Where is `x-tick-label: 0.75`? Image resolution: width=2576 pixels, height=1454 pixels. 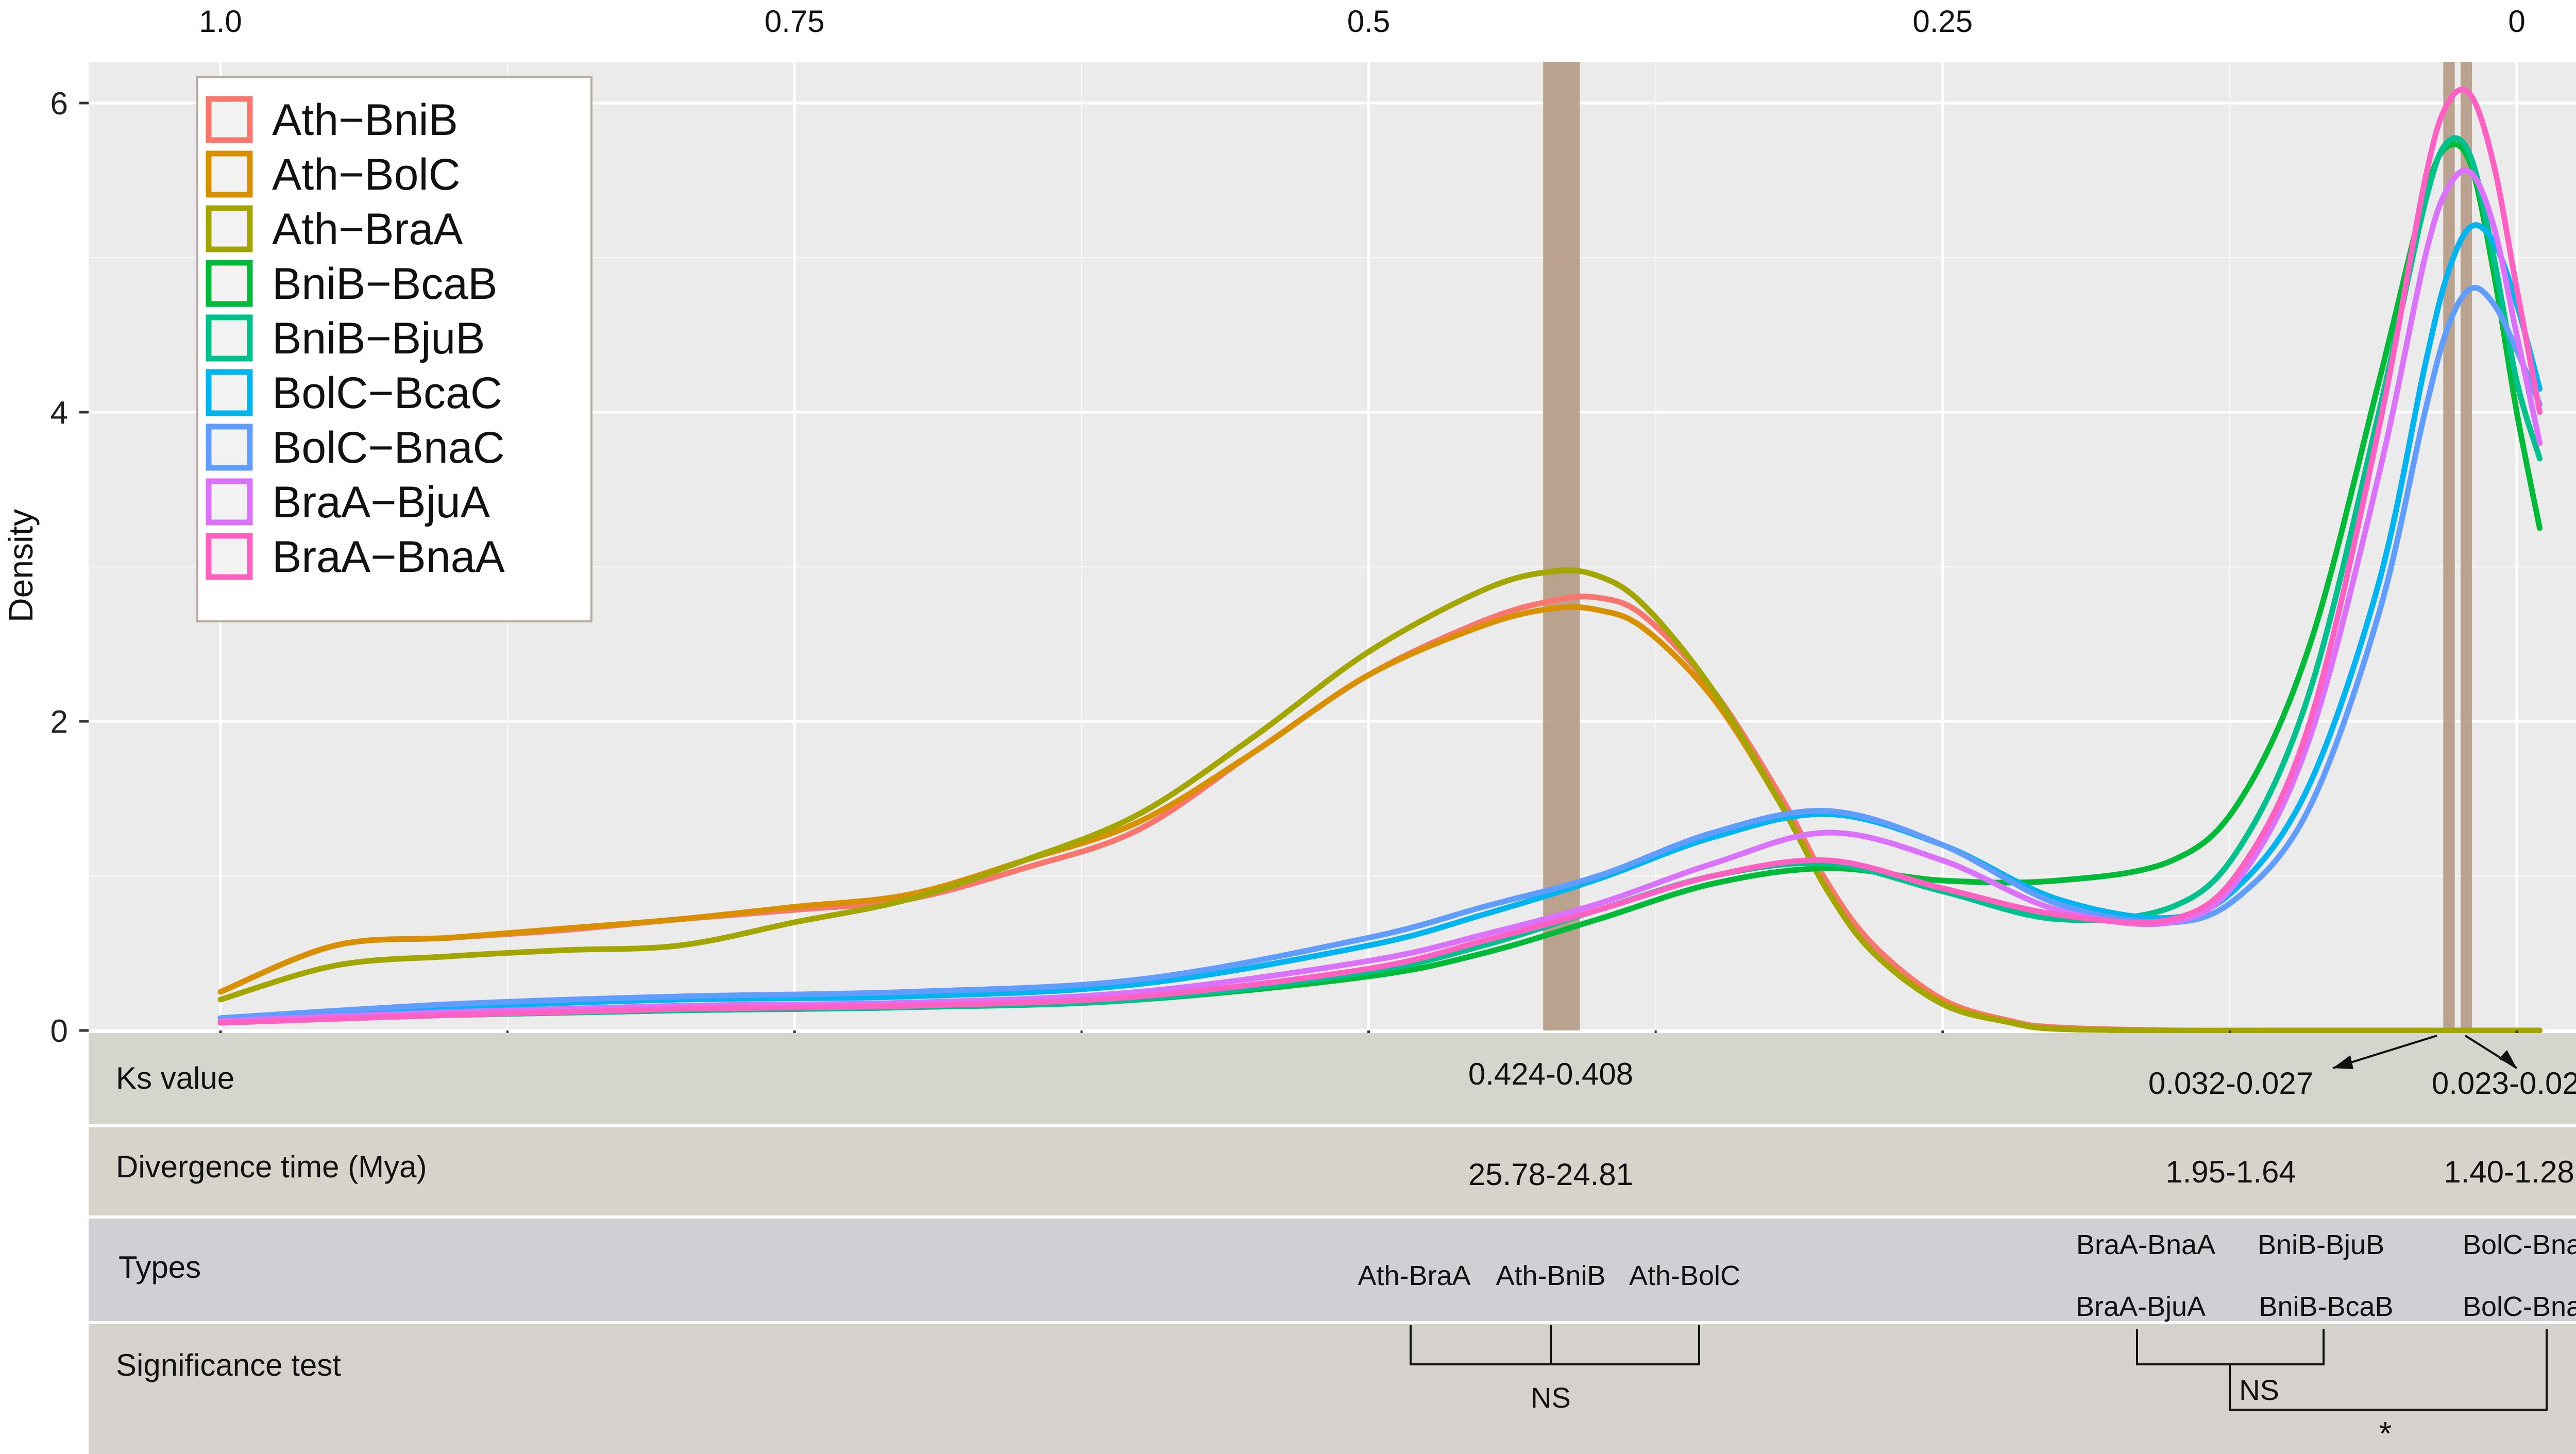 x-tick-label: 0.75 is located at coordinates (795, 21).